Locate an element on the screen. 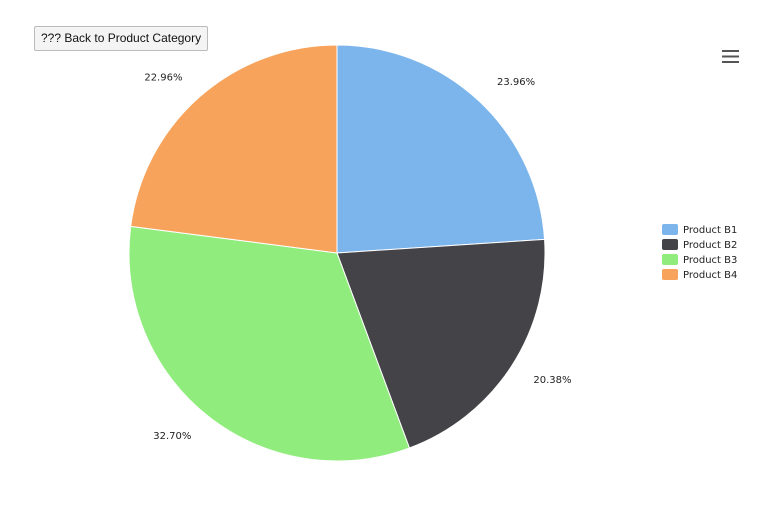 The image size is (772, 522). data-label: 22.96% is located at coordinates (163, 77).